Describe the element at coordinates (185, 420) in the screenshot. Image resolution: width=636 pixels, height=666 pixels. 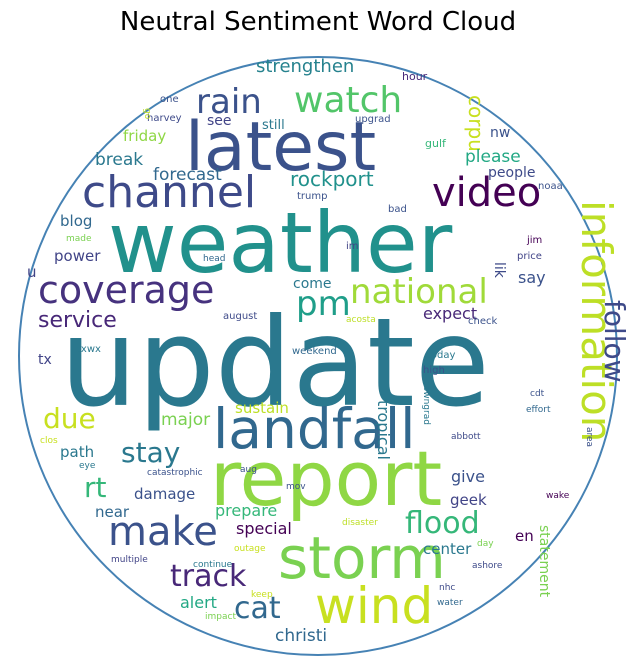
I see `word-major: major` at that location.